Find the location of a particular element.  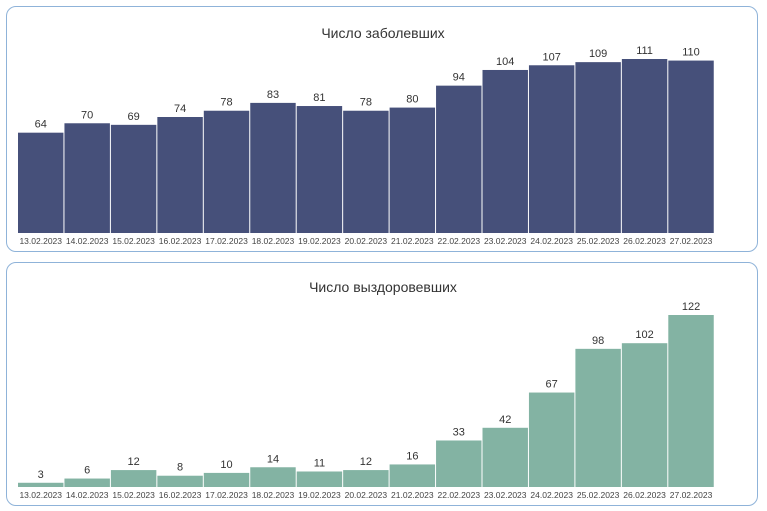

recovered-tick-label-10: 23.02.2023 is located at coordinates (505, 495).